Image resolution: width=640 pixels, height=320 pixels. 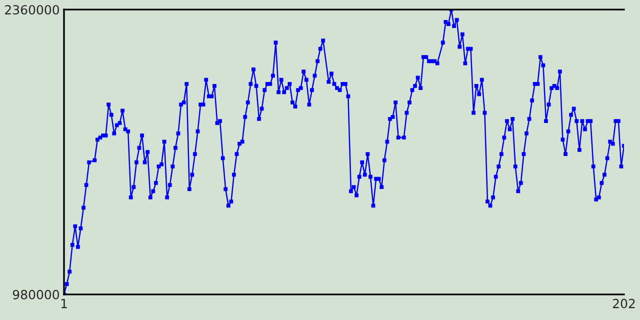 What do you see at coordinates (35, 295) in the screenshot?
I see `y-tick-label: 980000` at bounding box center [35, 295].